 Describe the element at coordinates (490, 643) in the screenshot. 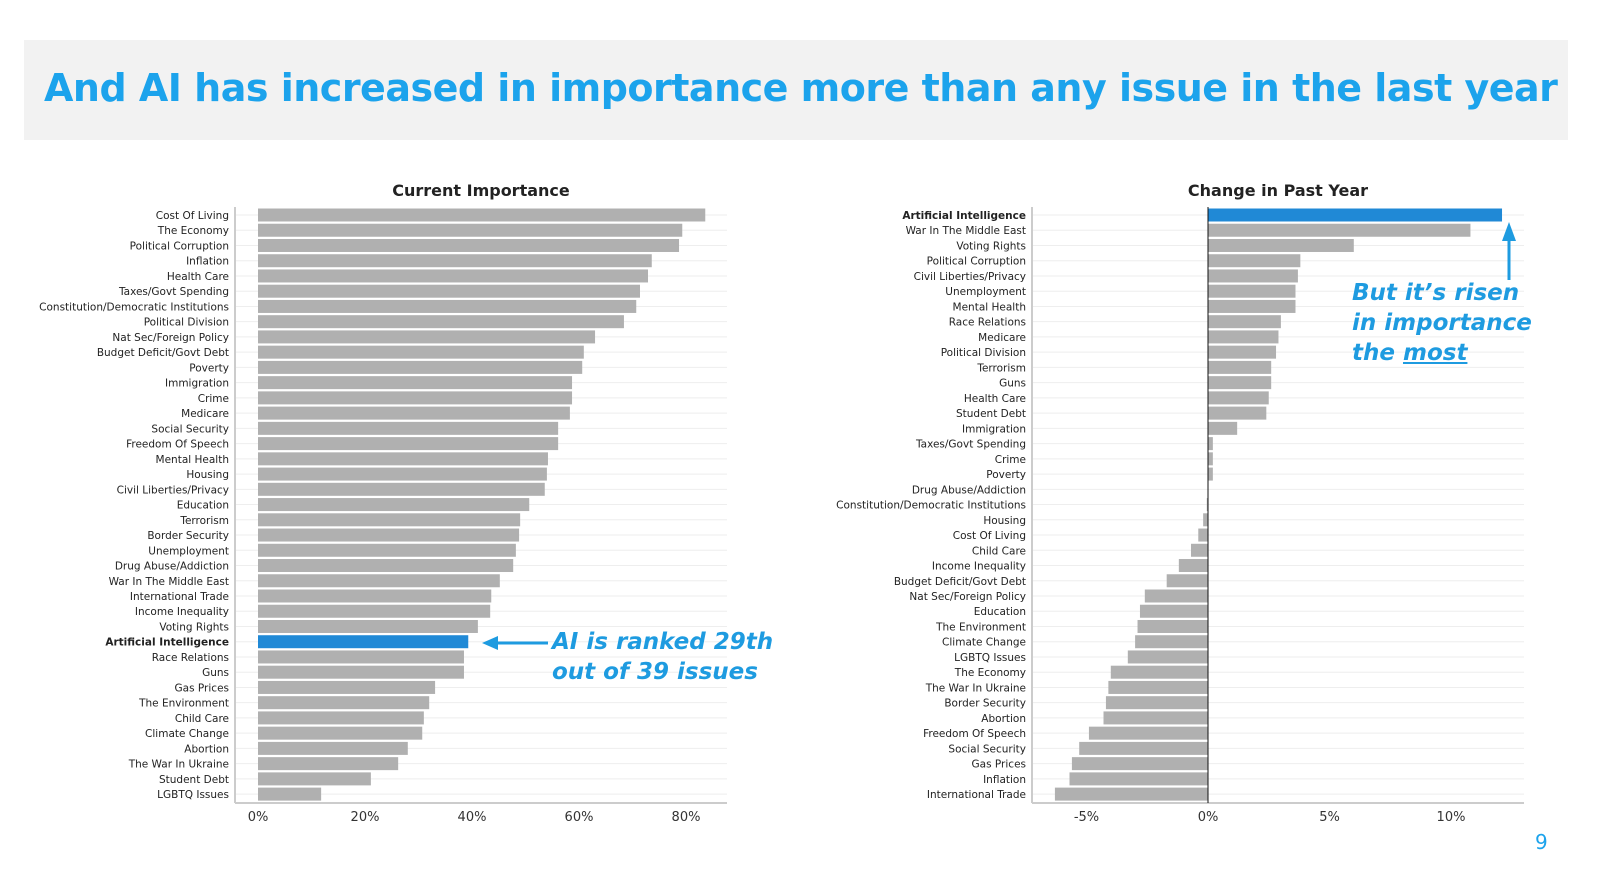

I see `left-arrowhead-icon` at that location.